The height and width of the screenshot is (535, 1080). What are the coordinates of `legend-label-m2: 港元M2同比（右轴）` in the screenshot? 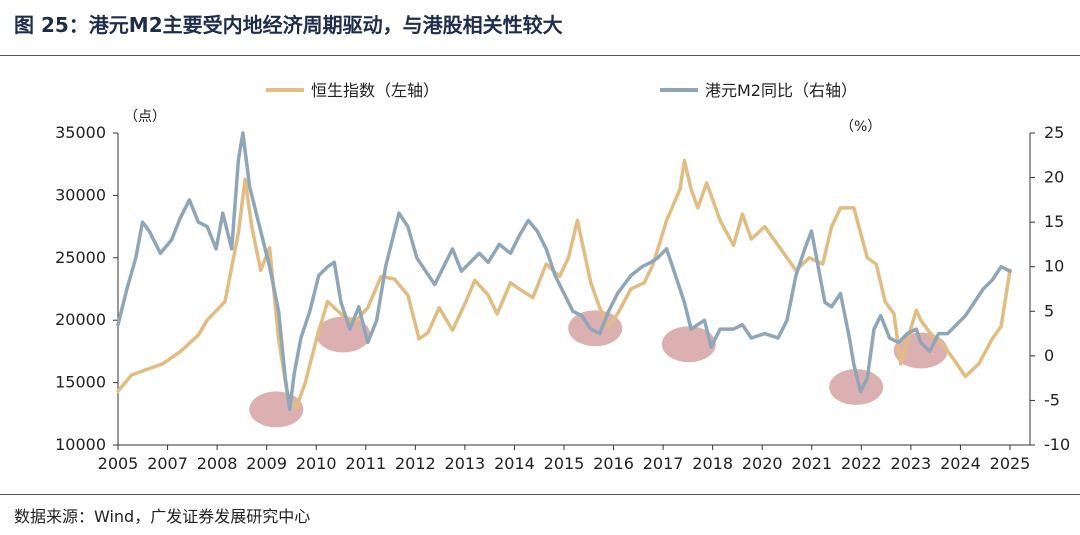 It's located at (781, 90).